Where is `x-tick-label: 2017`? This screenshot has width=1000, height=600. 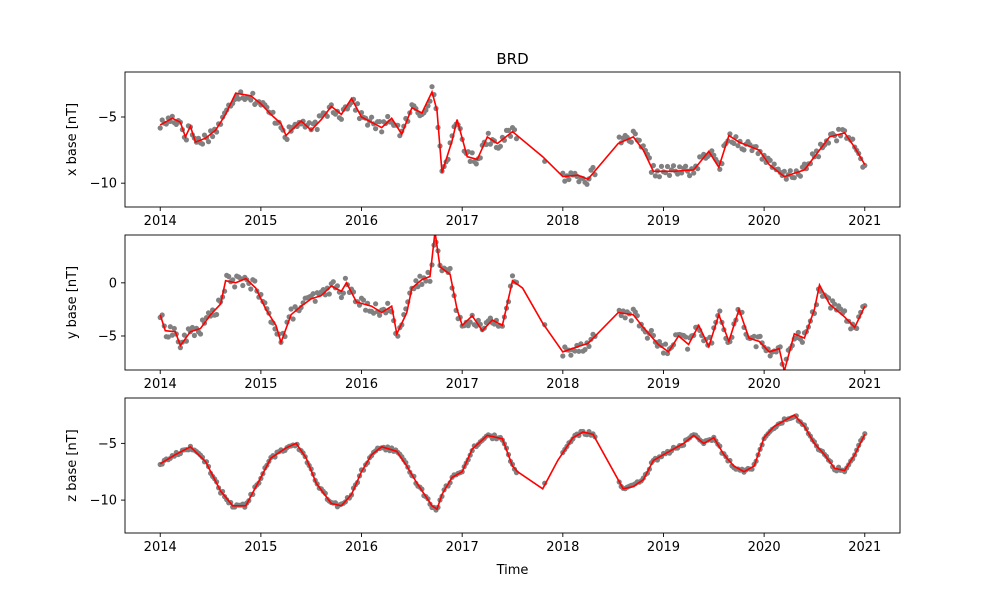
x-tick-label: 2017 is located at coordinates (462, 547).